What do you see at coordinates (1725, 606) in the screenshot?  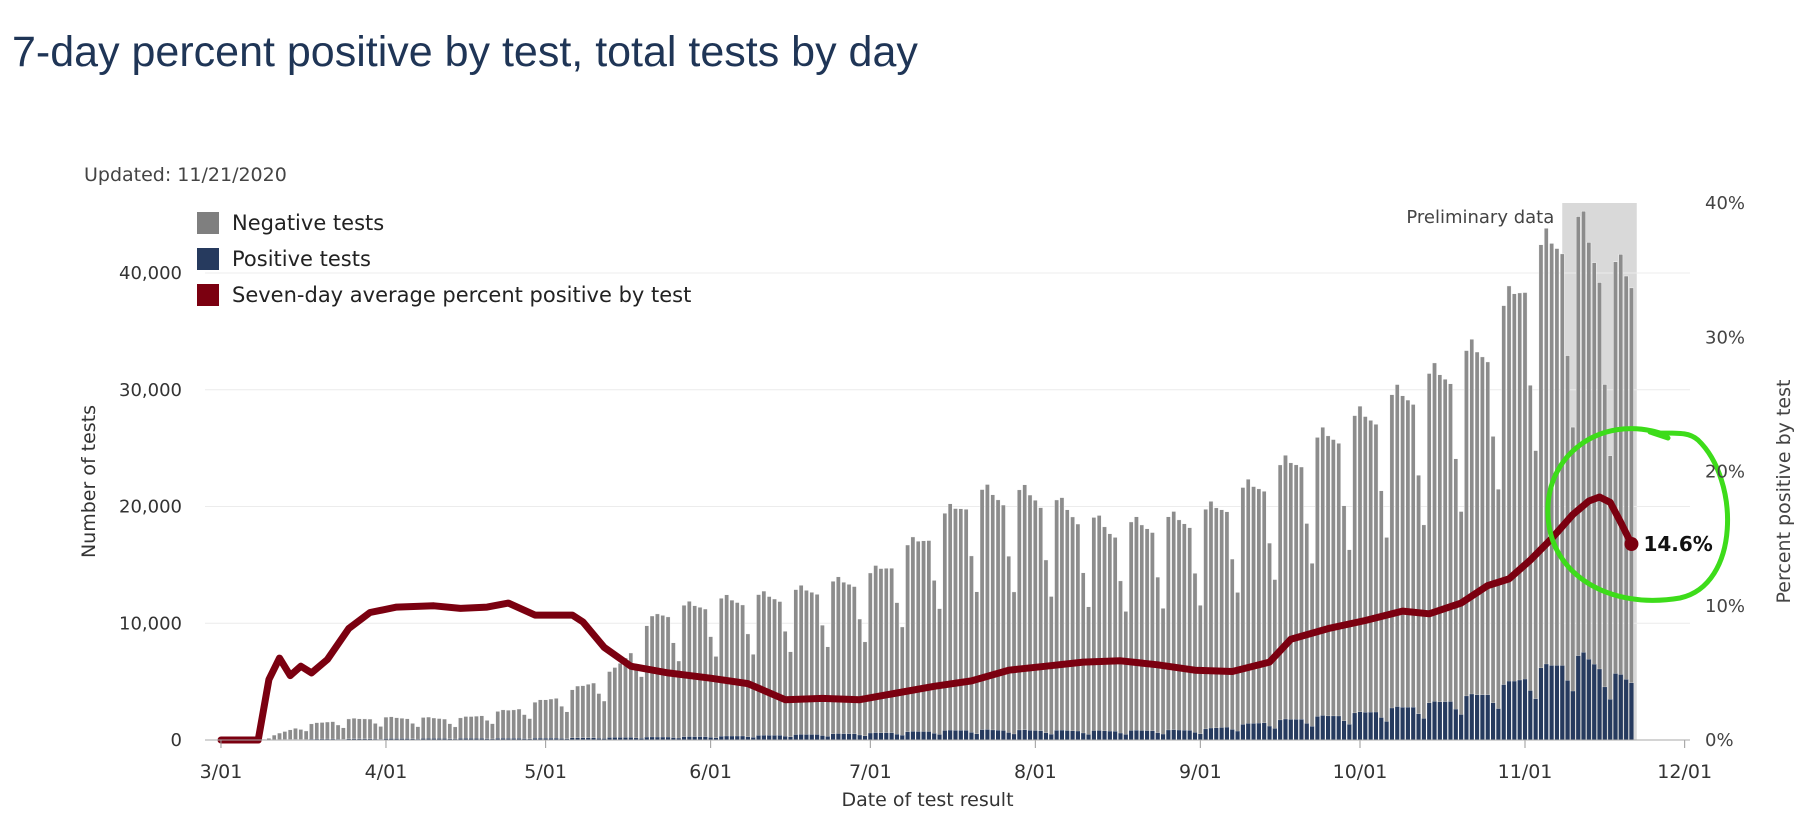 I see `y2-tick-label: 10%` at bounding box center [1725, 606].